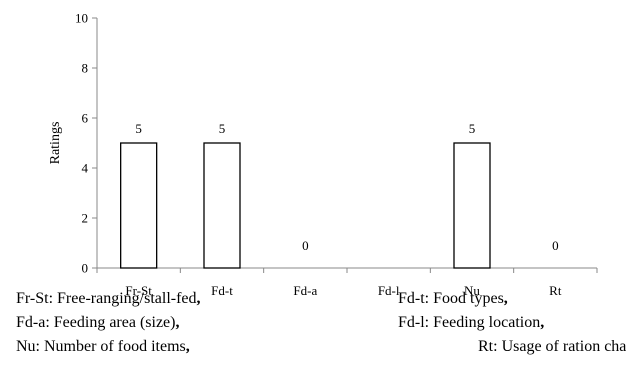 This screenshot has height=387, width=626. Describe the element at coordinates (103, 346) in the screenshot. I see `legend-item-nu: Nu: Number of food items,` at that location.